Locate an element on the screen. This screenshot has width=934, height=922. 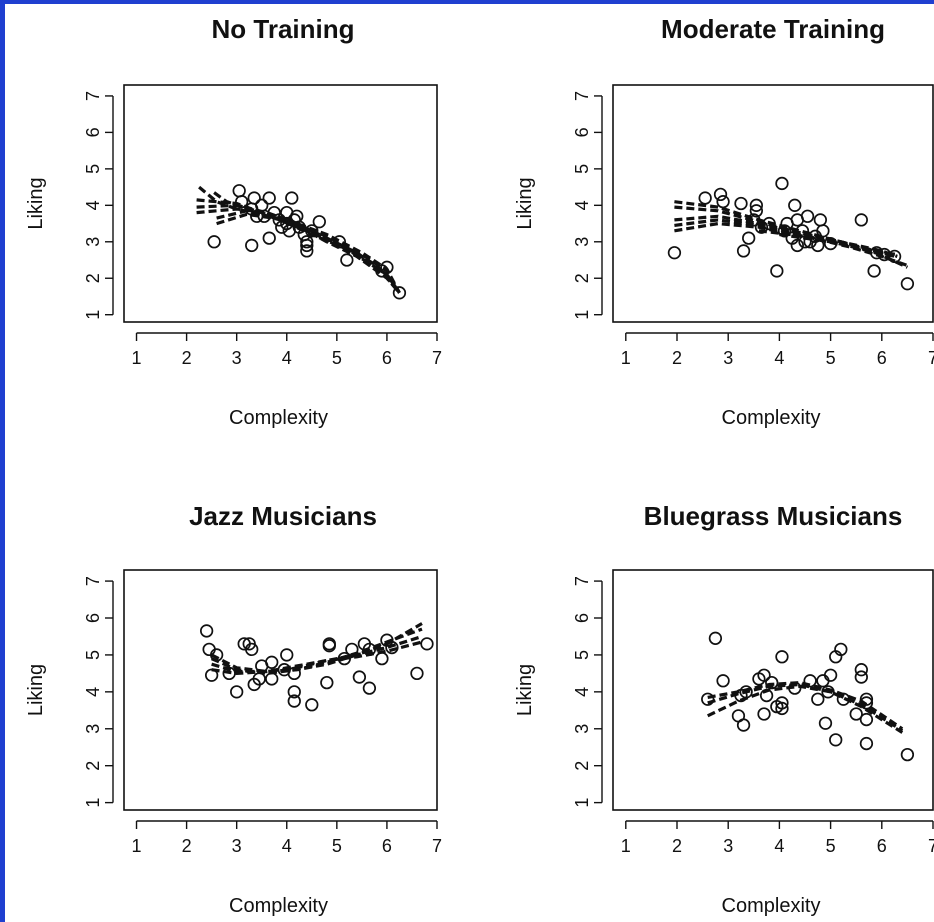
x-tick-label: 2 is located at coordinates (187, 846).